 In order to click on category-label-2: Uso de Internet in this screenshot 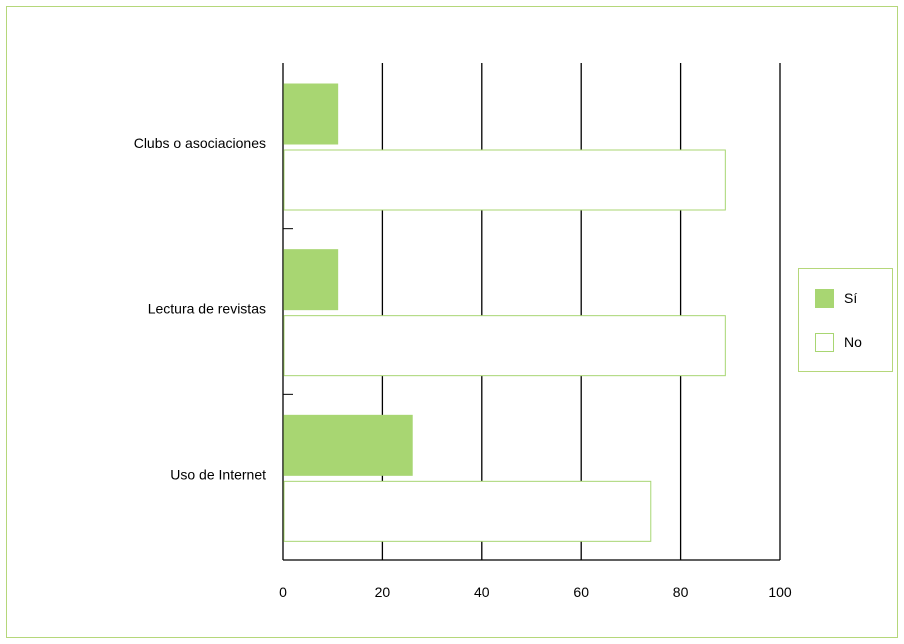, I will do `click(218, 474)`.